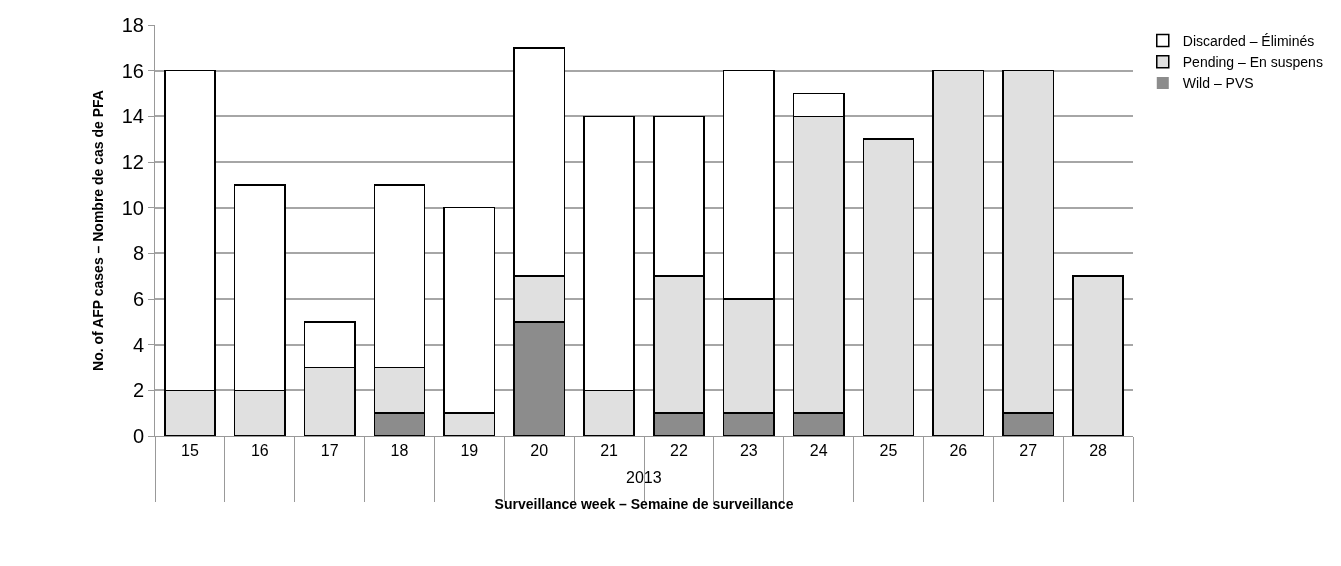  I want to click on x-tick-label: 17, so click(329, 451).